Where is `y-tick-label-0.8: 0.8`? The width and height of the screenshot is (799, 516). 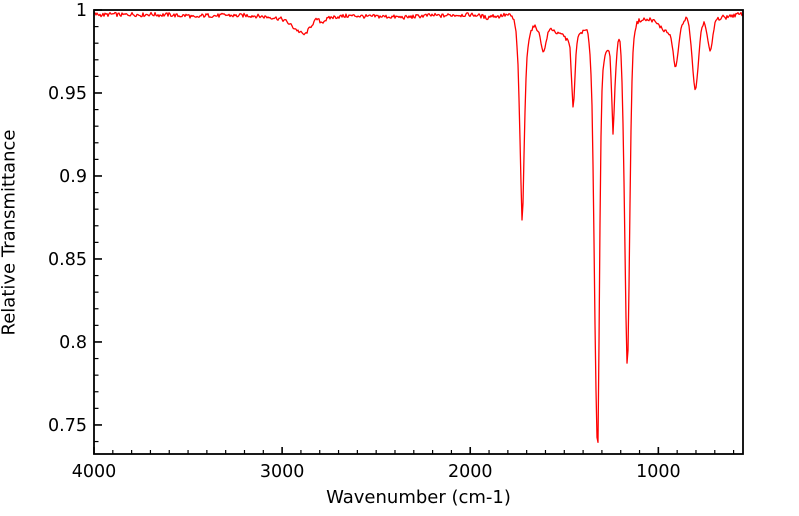
y-tick-label-0.8: 0.8 is located at coordinates (73, 343).